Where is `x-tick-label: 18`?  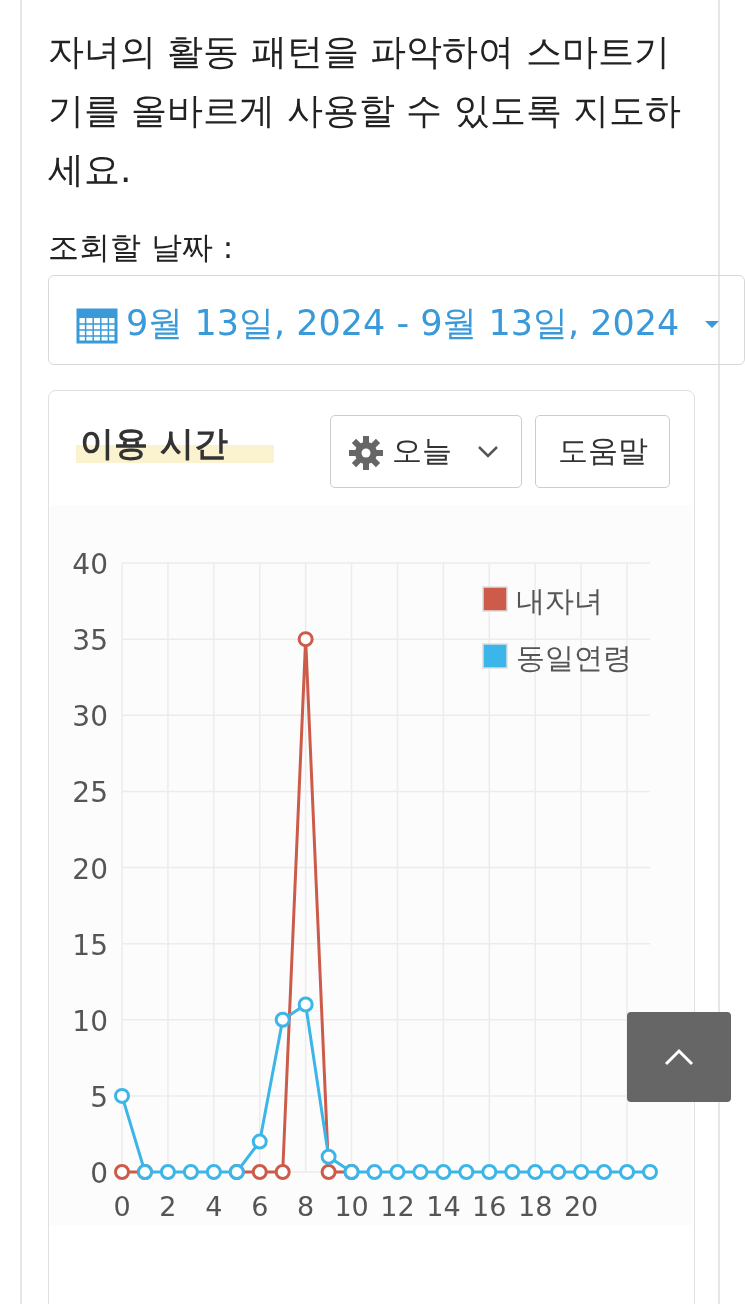 x-tick-label: 18 is located at coordinates (535, 1206).